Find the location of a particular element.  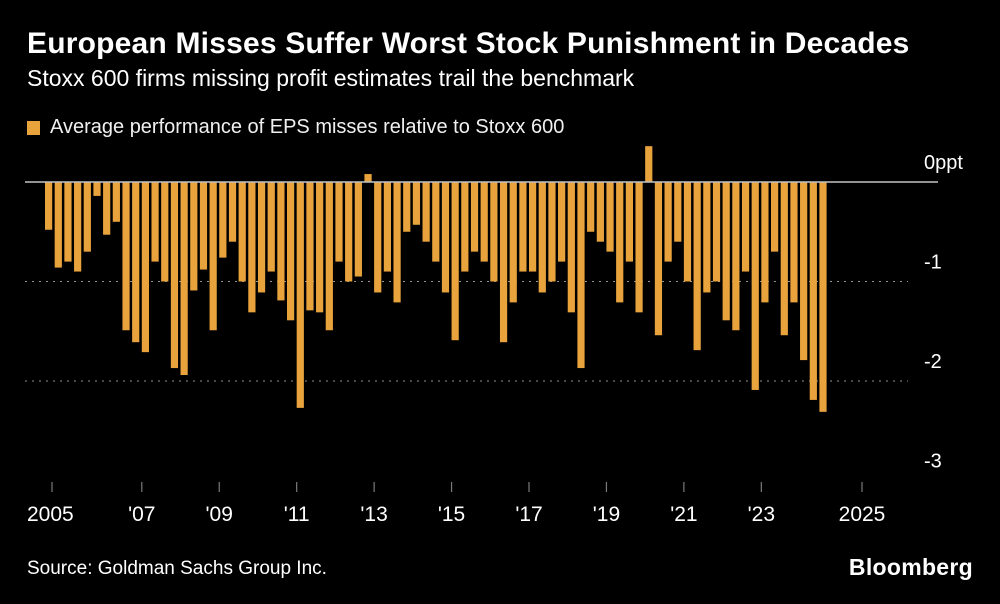

y-axis-label: -1 is located at coordinates (933, 263).